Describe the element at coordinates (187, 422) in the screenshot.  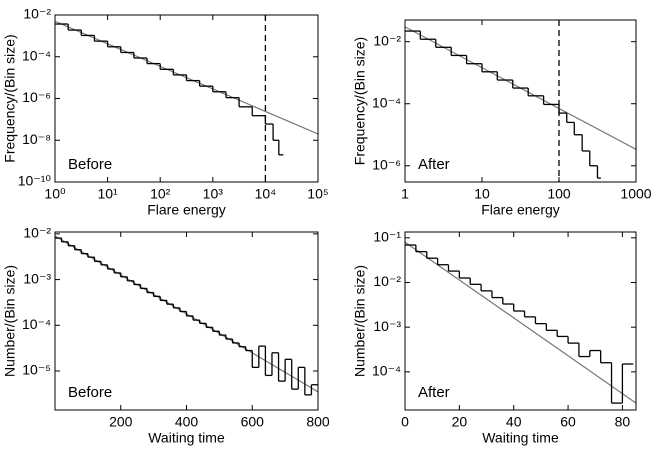
I see `x-tick-label: 400` at that location.